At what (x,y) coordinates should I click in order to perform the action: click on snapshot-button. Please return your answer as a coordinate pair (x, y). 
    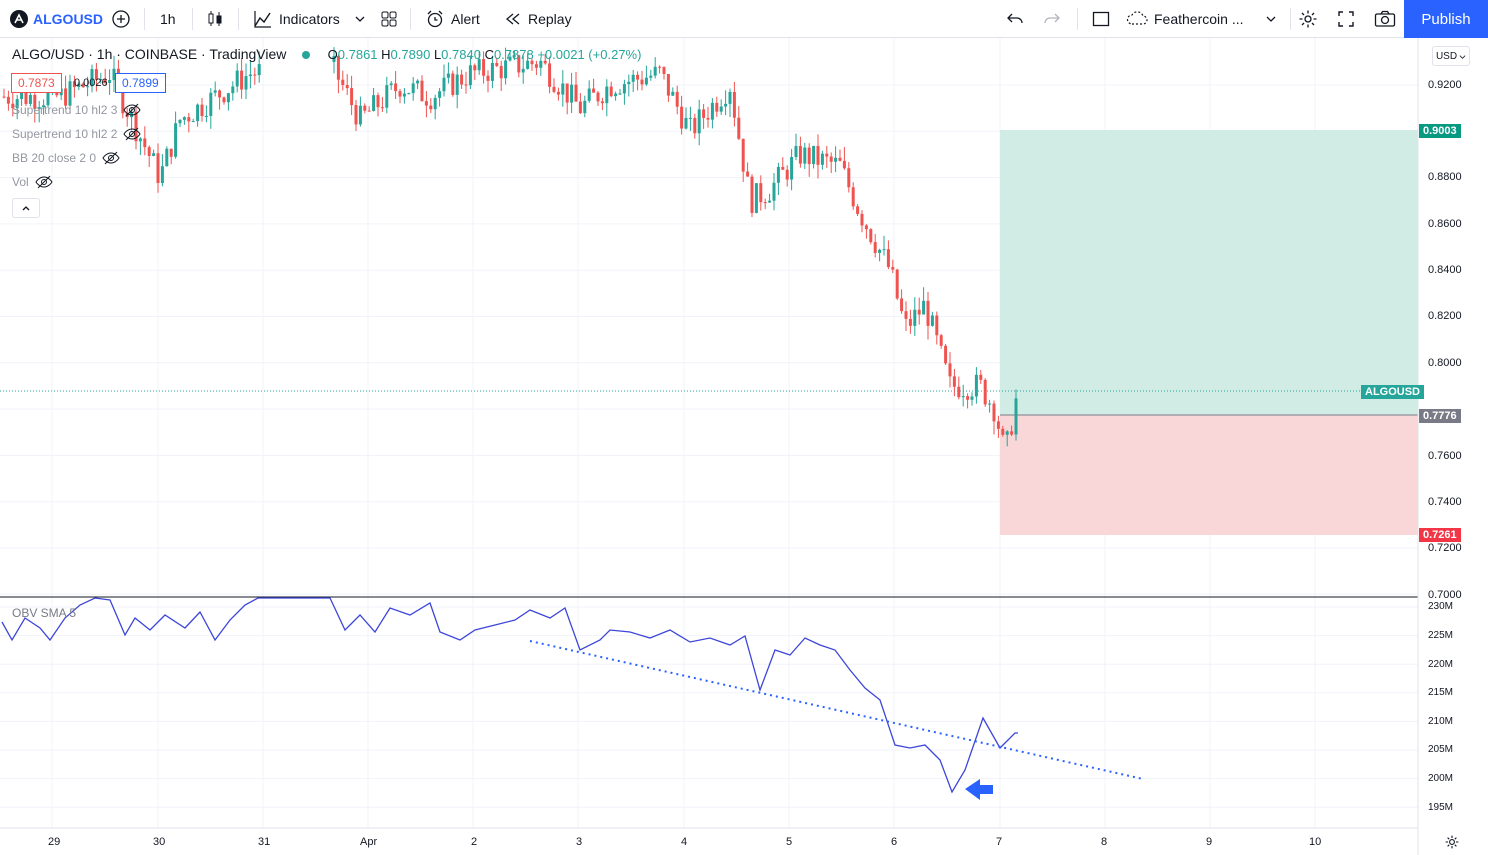
    Looking at the image, I should click on (1385, 19).